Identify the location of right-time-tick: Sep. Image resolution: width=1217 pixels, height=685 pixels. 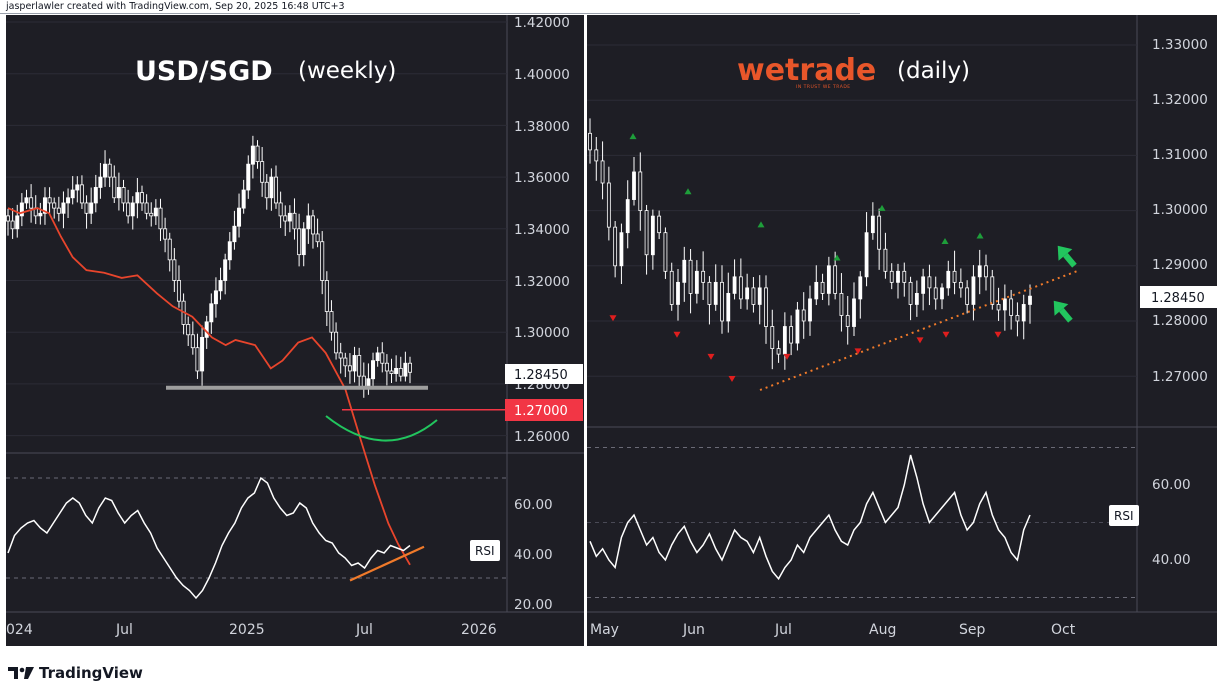
(972, 630).